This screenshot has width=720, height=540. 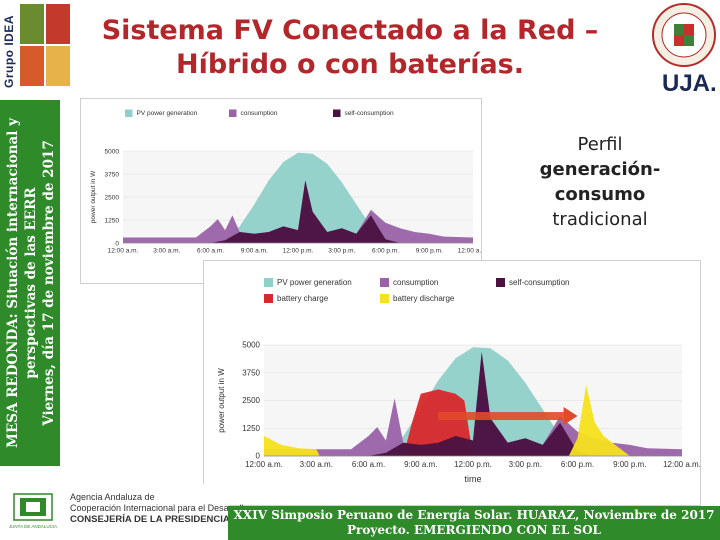 I want to click on series-area-self-consumption, so click(x=298, y=211).